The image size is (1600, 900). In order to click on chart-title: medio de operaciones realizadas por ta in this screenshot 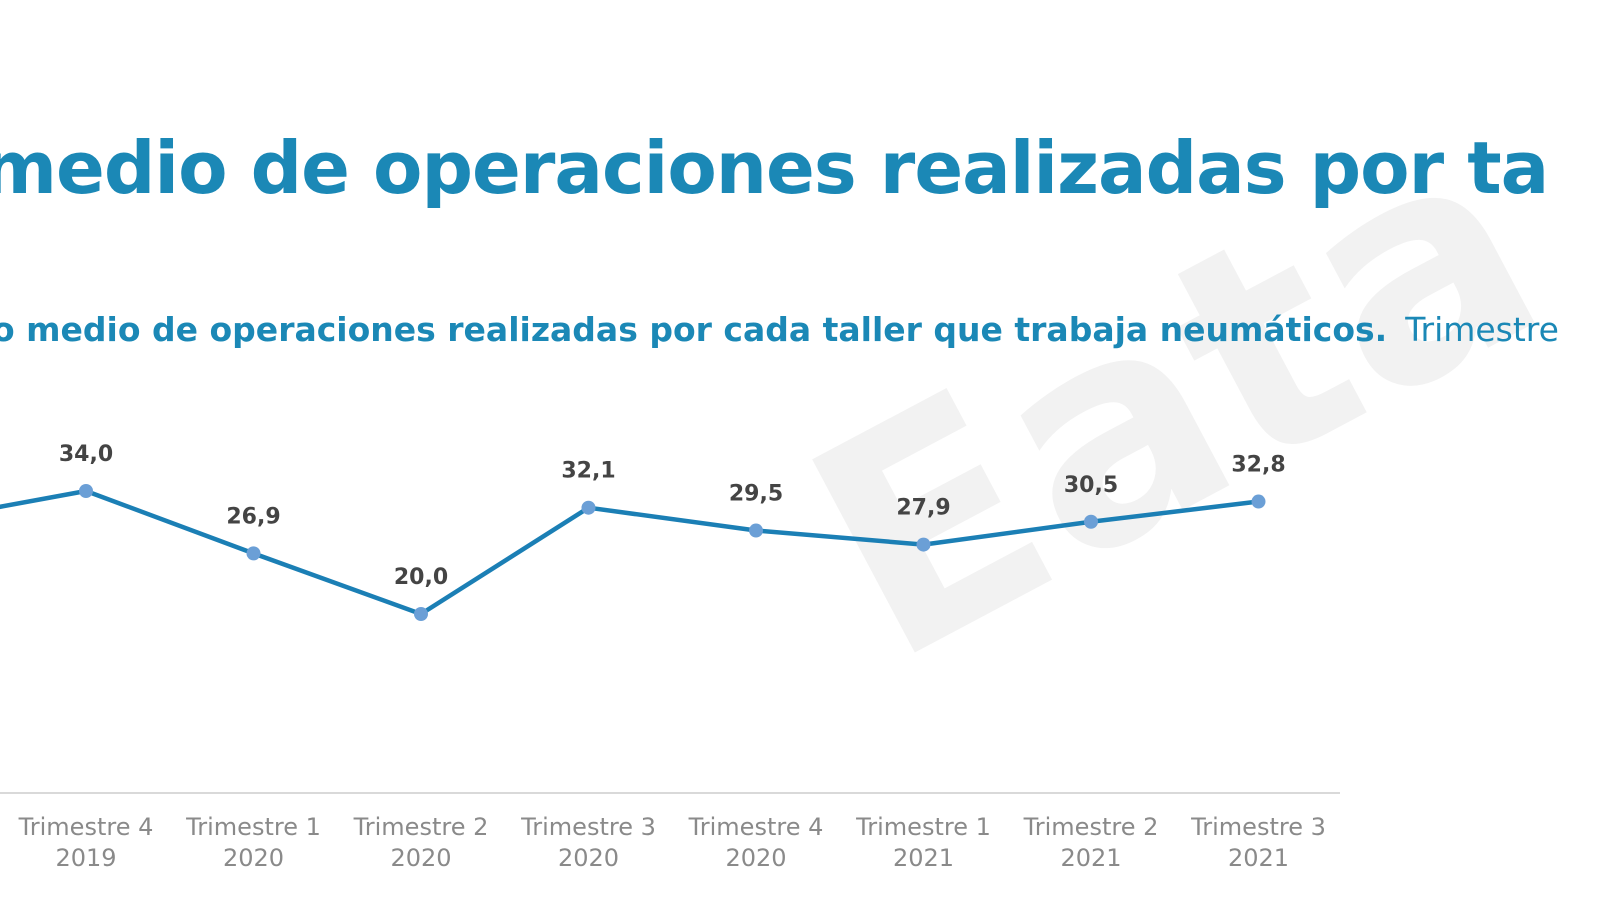, I will do `click(774, 168)`.